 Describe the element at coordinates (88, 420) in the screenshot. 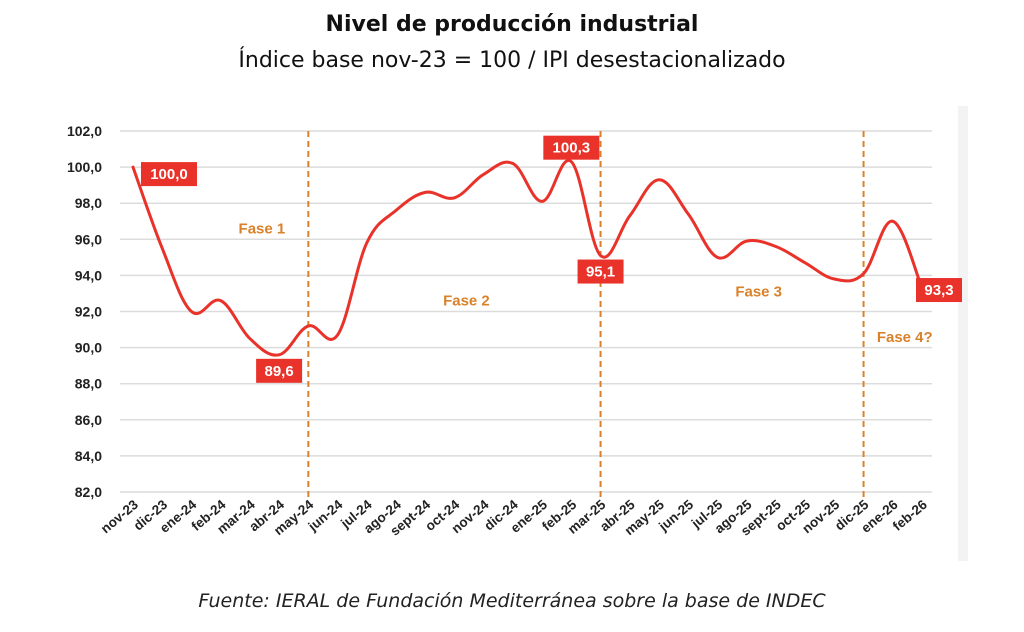

I see `y-tick-label: 86,0` at that location.